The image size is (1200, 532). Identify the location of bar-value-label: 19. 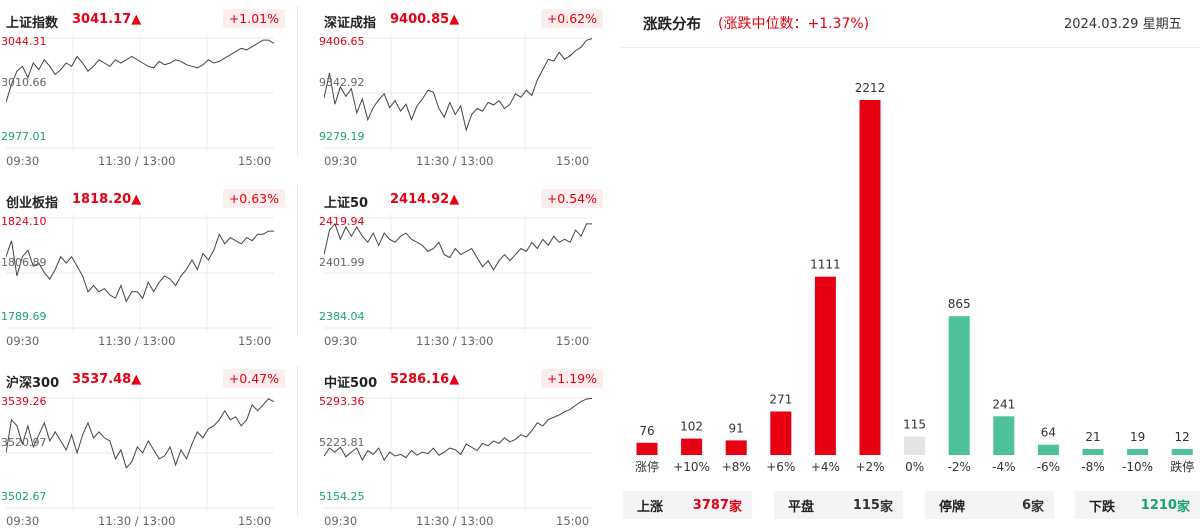
(1137, 437).